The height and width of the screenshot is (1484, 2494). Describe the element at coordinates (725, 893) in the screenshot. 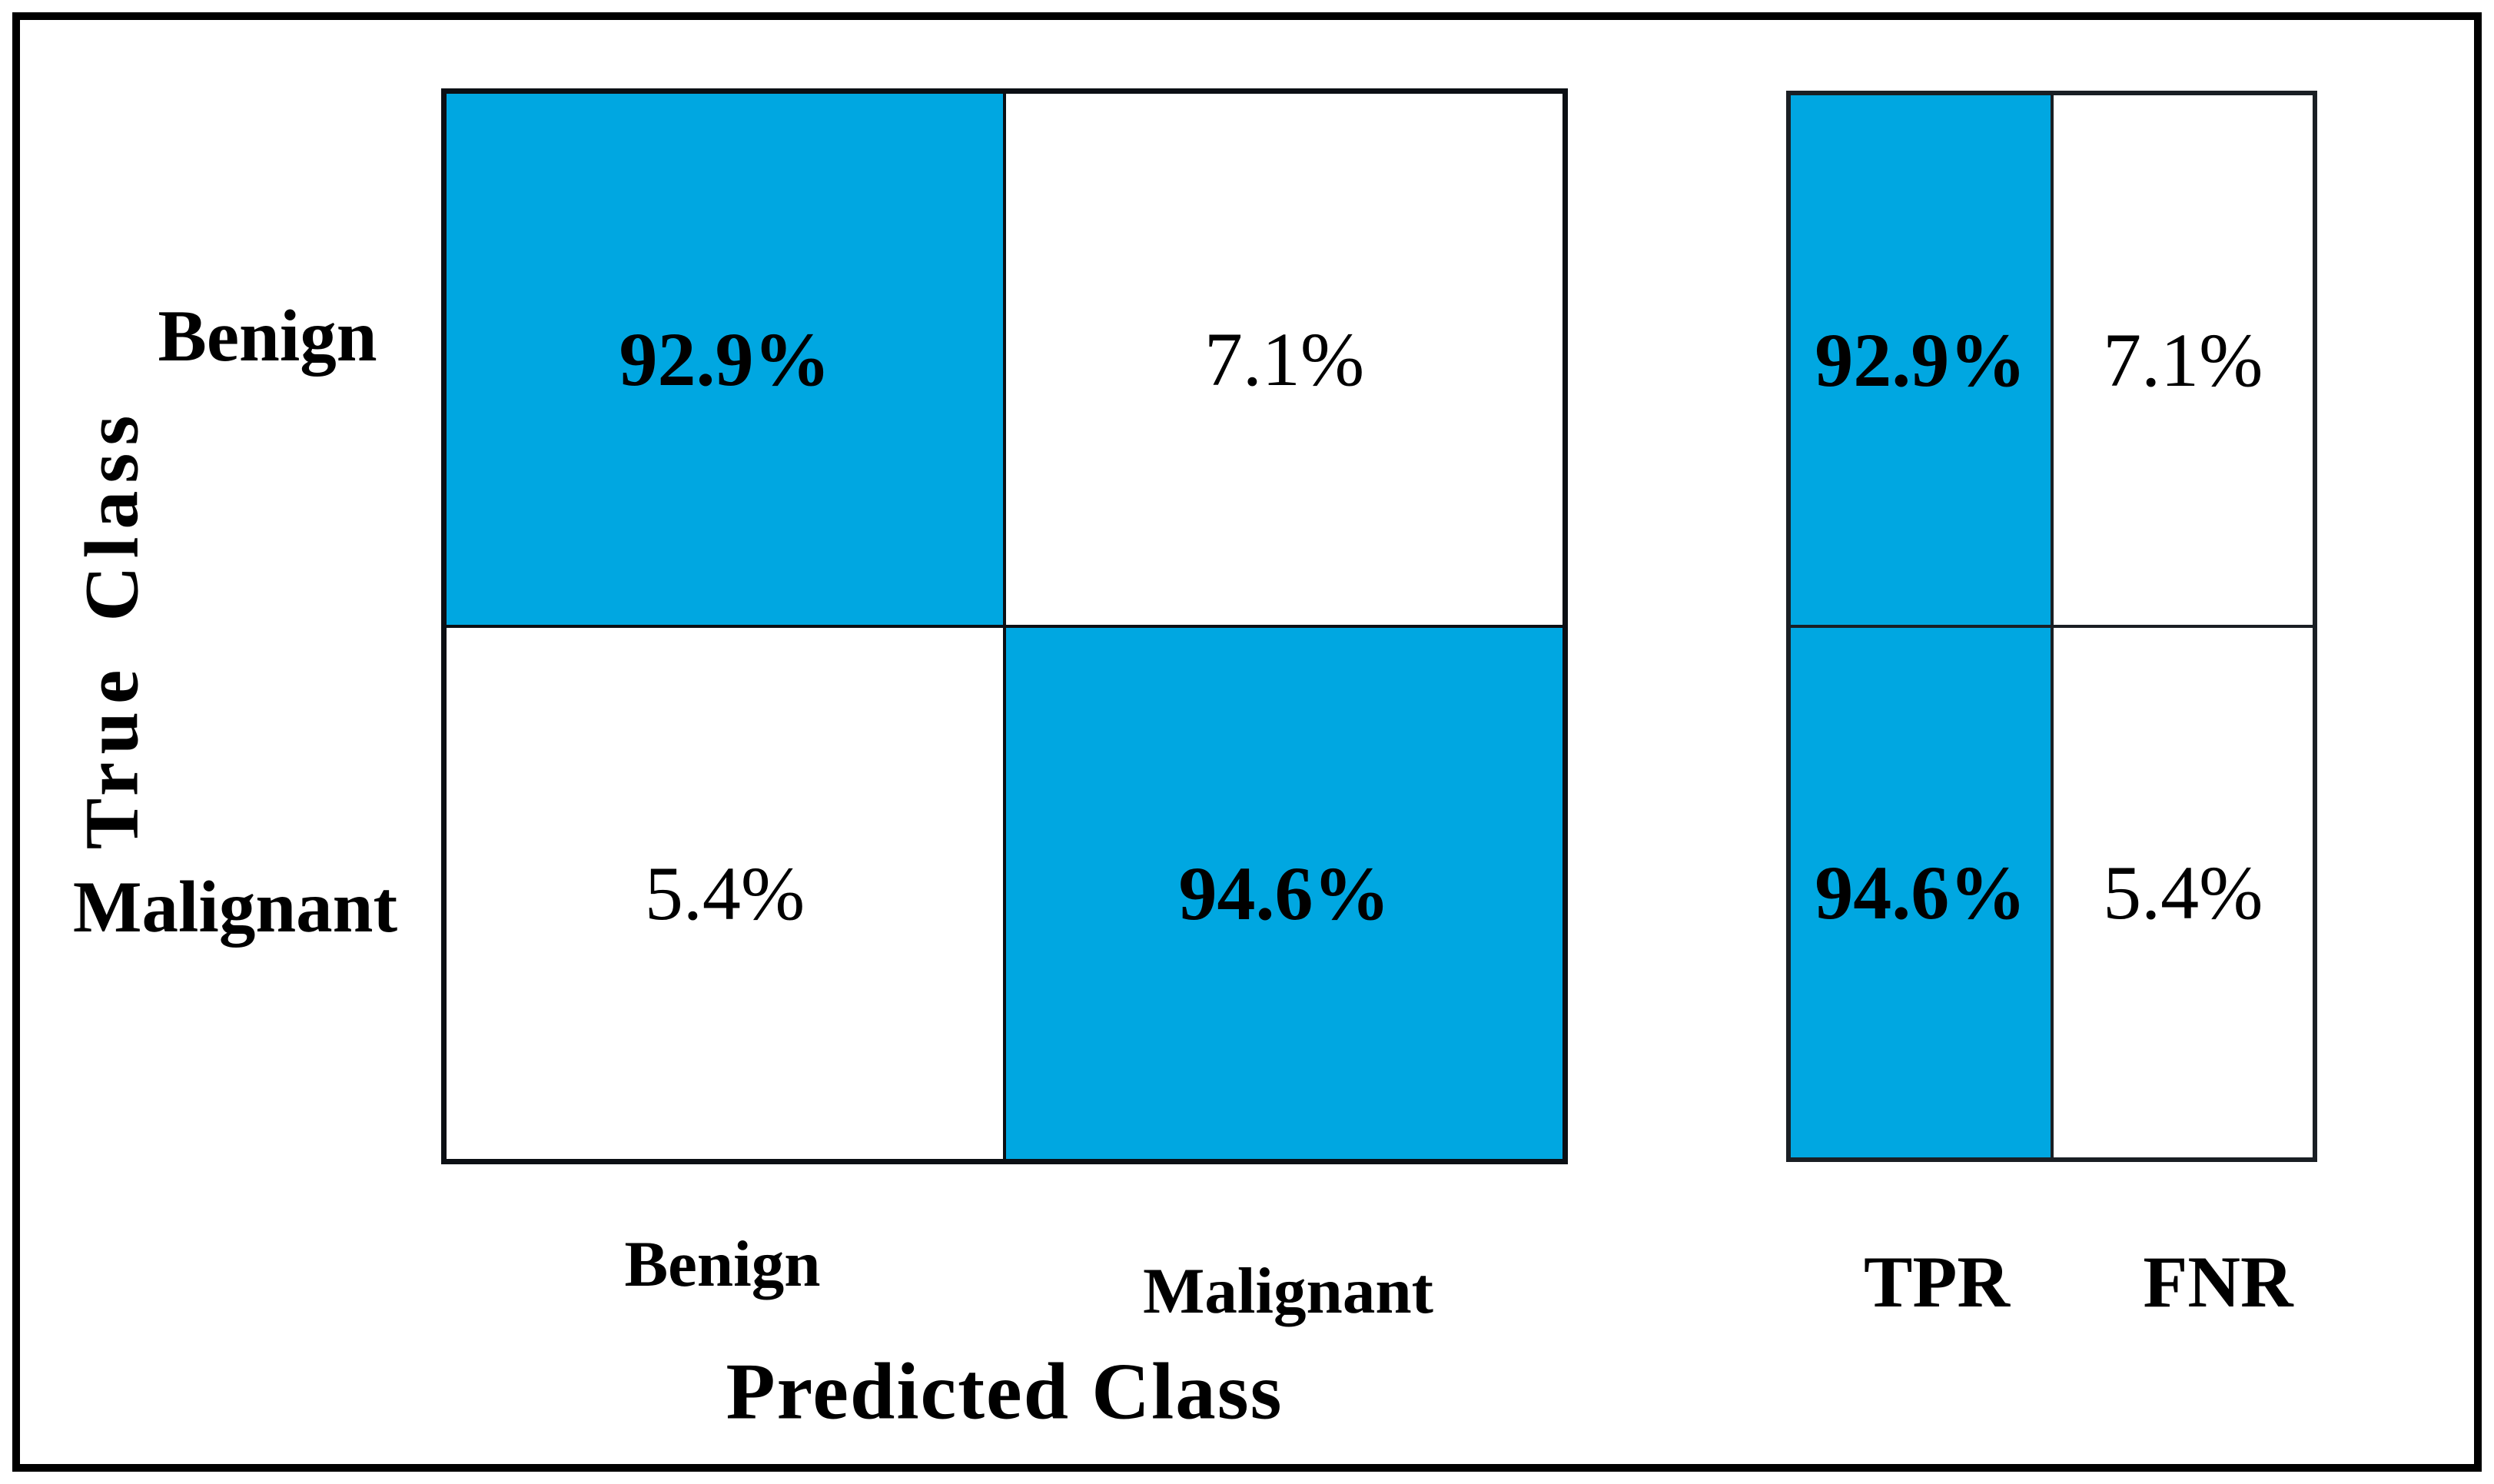

I see `matrix-cell-true-malignant-pred-benign: 5.4%` at that location.